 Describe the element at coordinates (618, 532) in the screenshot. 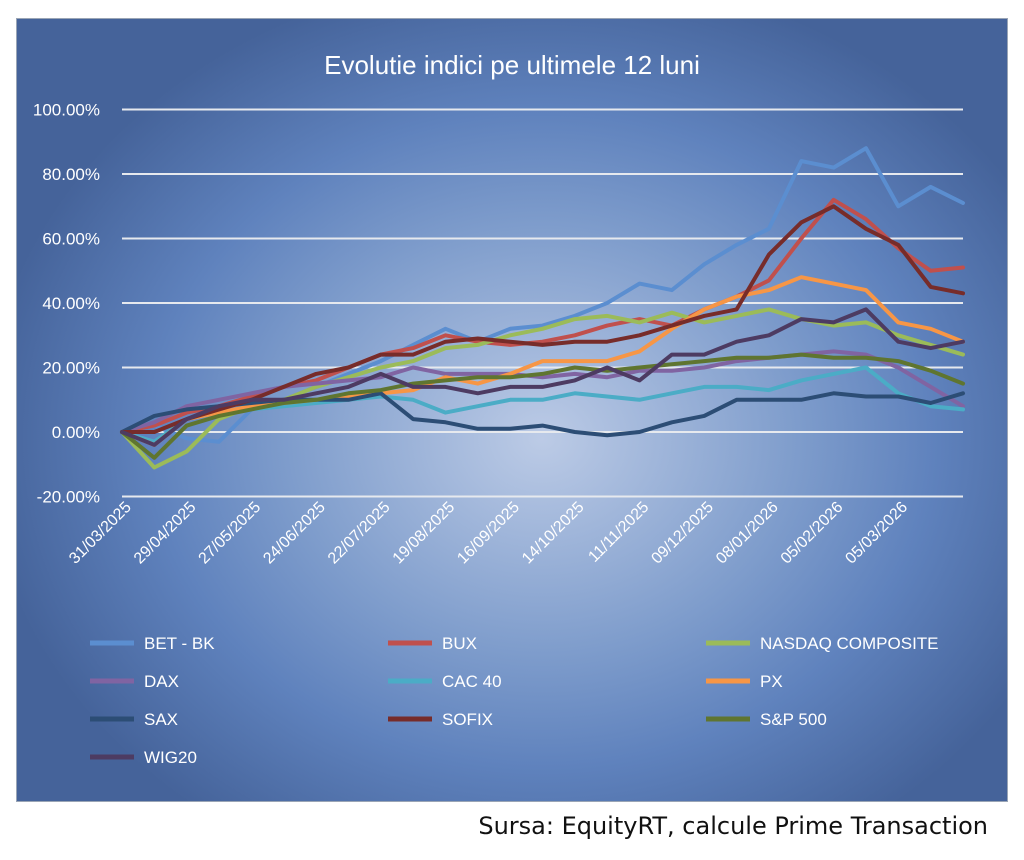

I see `x-tick-label: 11/11/2025` at that location.